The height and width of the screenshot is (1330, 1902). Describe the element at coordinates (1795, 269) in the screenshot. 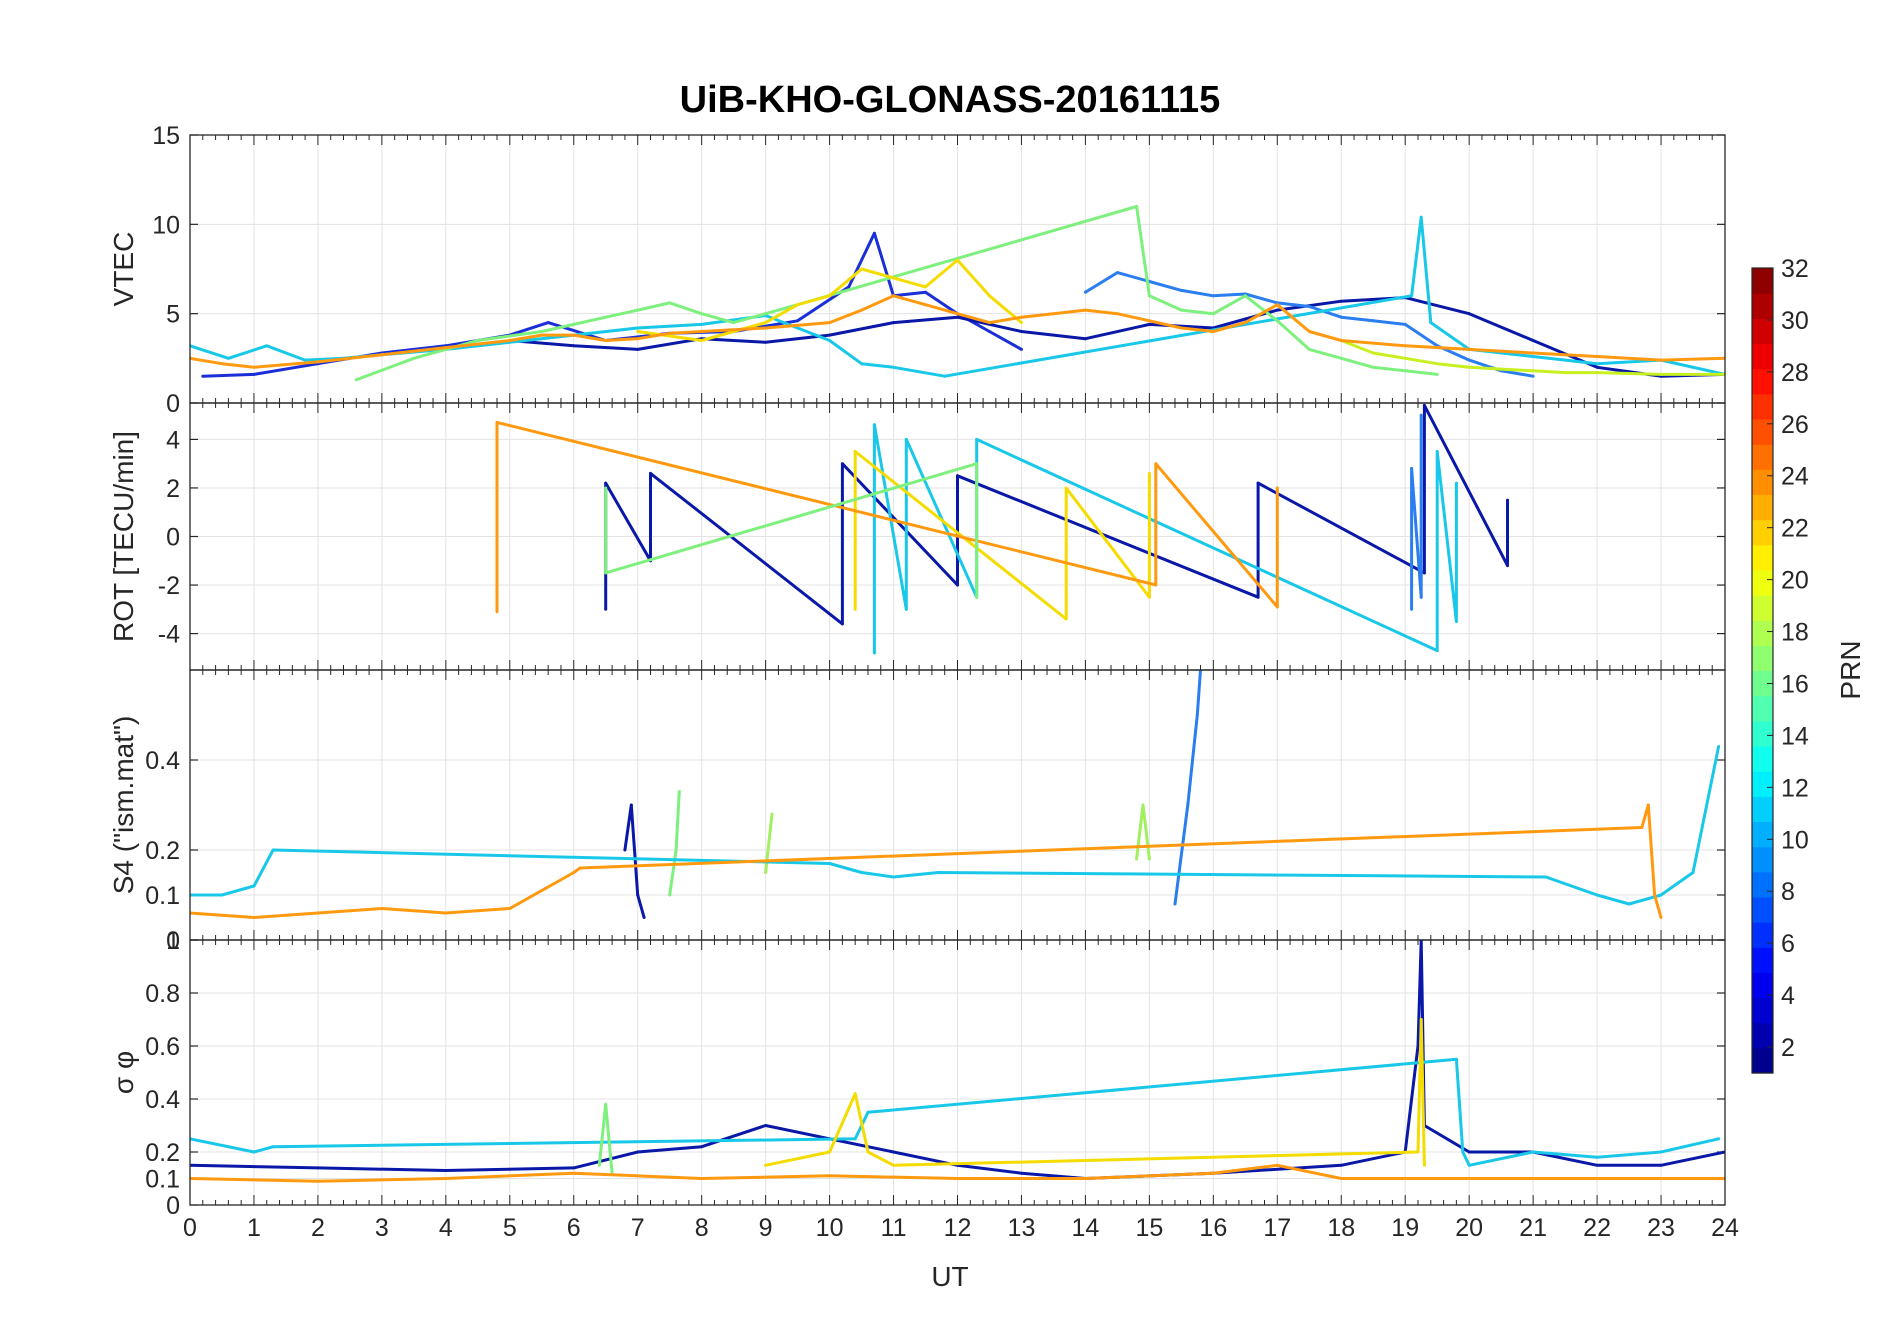

I see `colorbar-tick-label: 32` at that location.